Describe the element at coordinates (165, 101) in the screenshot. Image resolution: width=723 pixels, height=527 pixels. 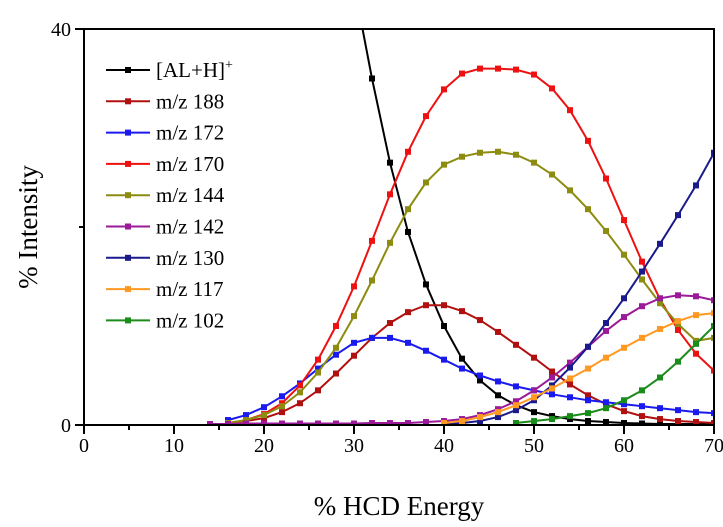
I see `legend-item: m/z 188` at that location.